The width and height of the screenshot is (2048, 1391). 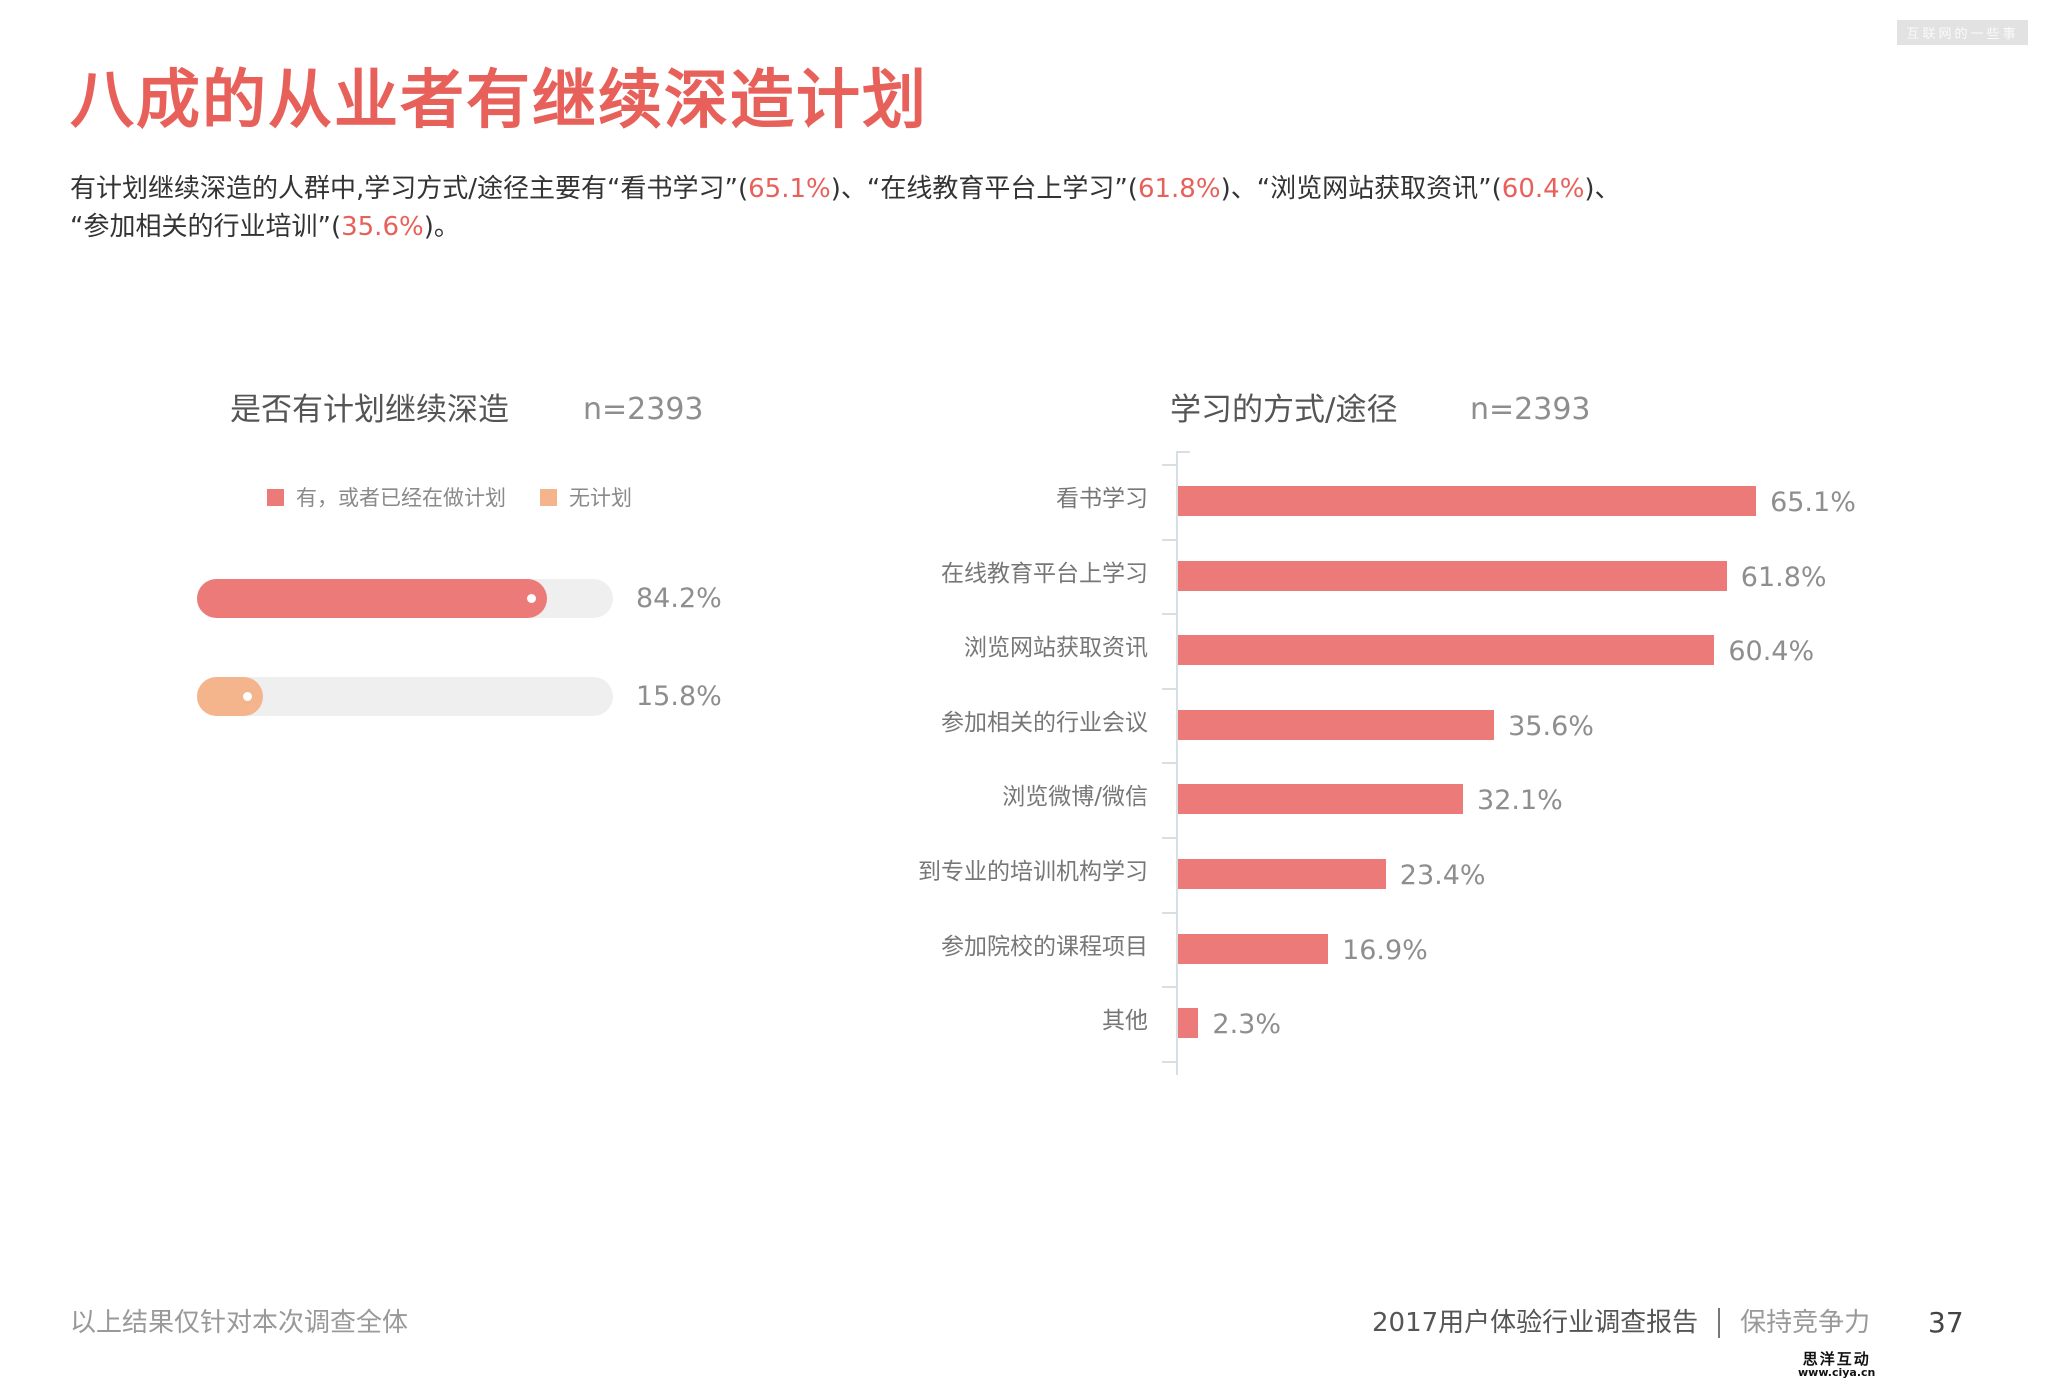 I want to click on y-axis-cap, so click(x=1183, y=452).